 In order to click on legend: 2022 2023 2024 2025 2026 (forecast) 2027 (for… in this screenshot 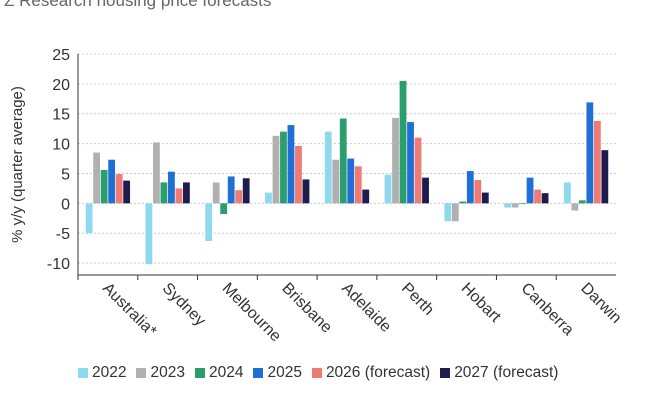, I will do `click(318, 373)`.